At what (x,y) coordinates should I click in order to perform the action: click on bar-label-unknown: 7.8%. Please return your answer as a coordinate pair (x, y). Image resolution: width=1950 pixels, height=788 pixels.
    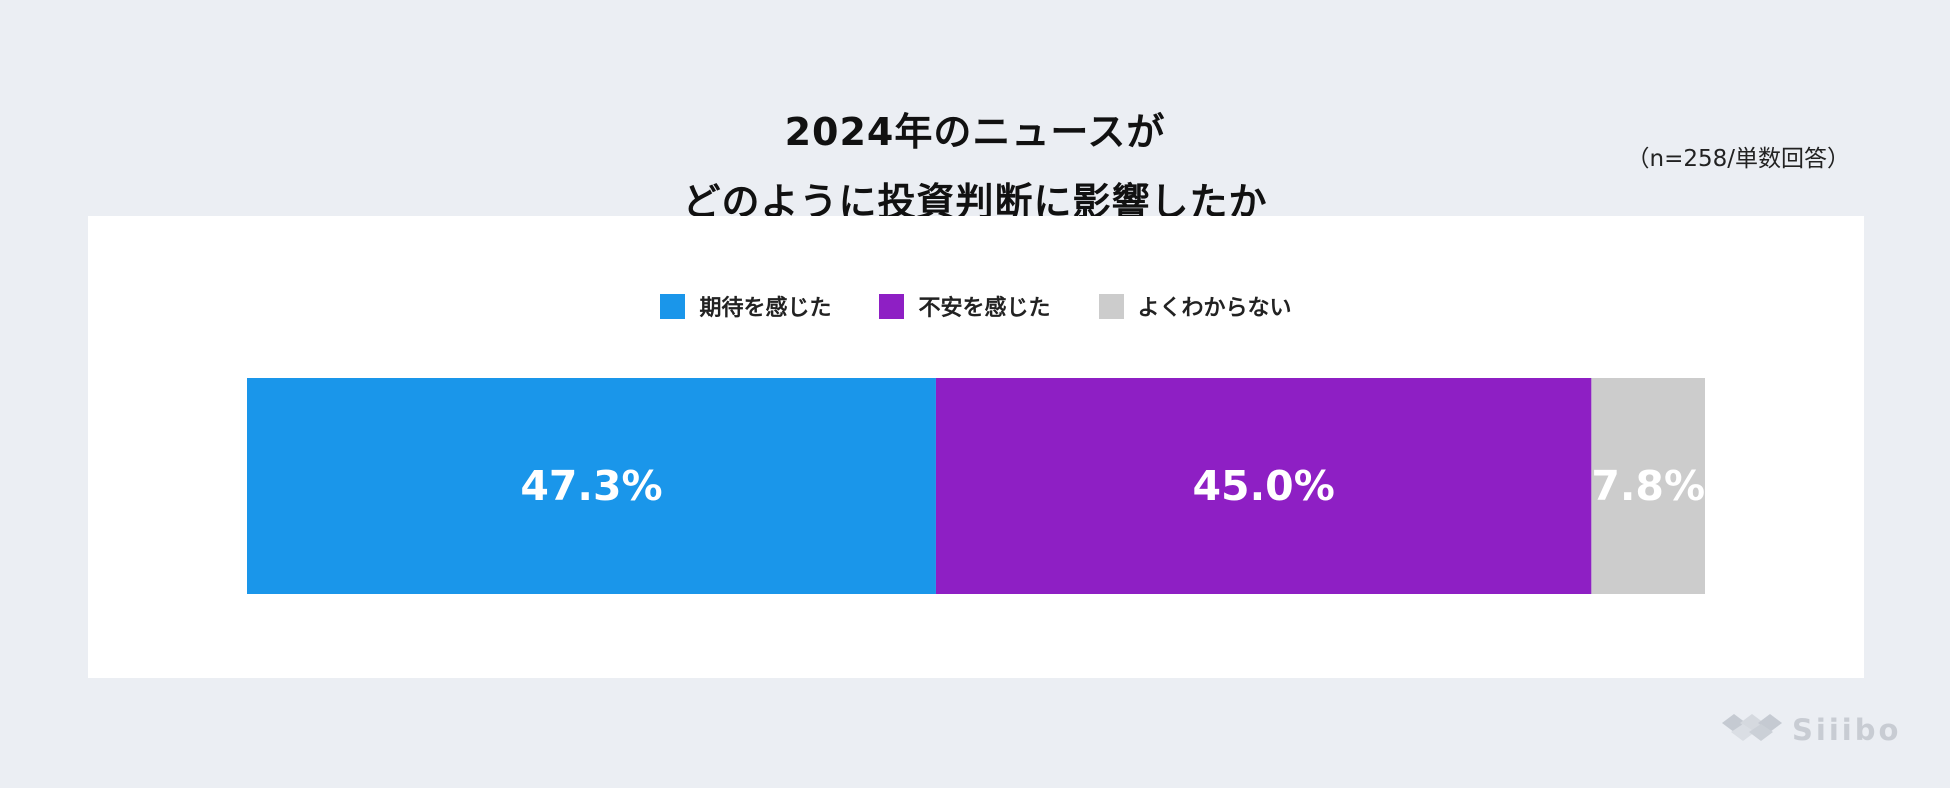
    Looking at the image, I should click on (1648, 486).